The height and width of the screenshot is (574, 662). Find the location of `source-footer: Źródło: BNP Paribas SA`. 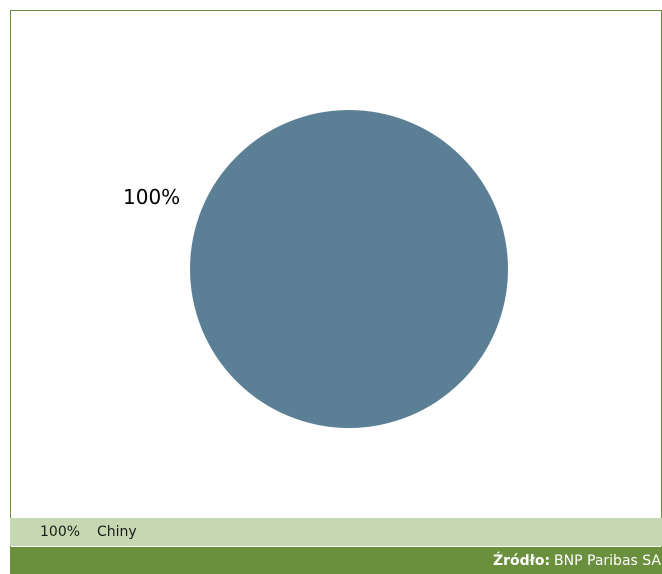

source-footer: Źródło: BNP Paribas SA is located at coordinates (336, 560).